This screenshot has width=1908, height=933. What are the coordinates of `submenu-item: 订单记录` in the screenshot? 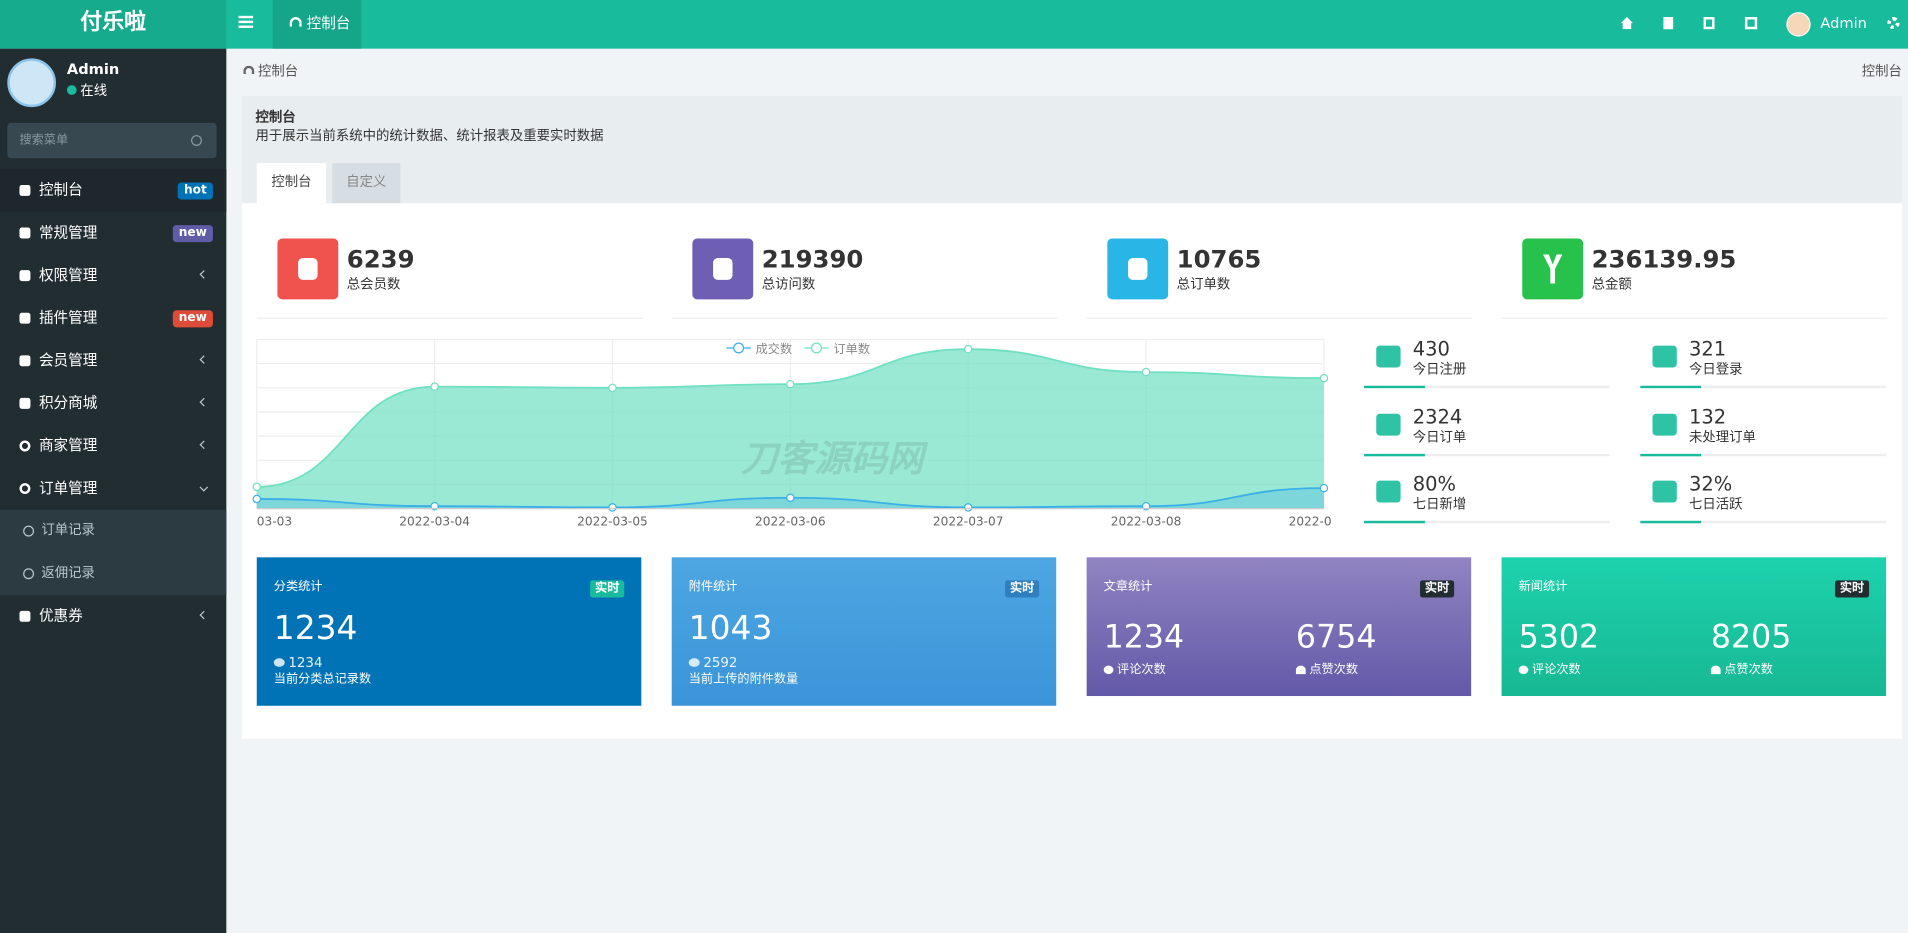 It's located at (68, 530).